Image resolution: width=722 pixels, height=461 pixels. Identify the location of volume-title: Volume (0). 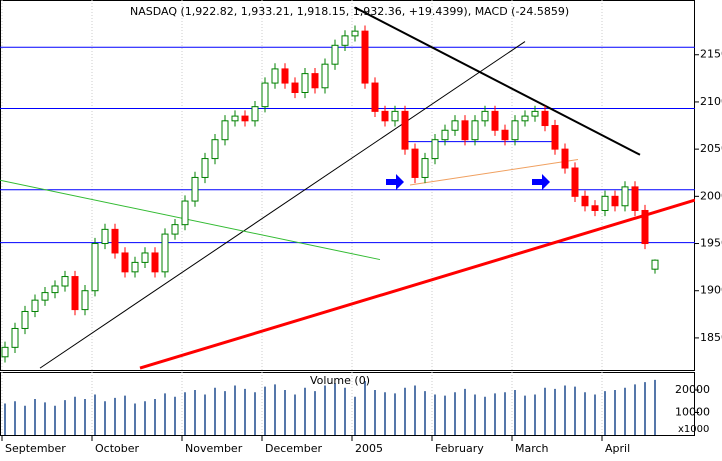
(340, 380).